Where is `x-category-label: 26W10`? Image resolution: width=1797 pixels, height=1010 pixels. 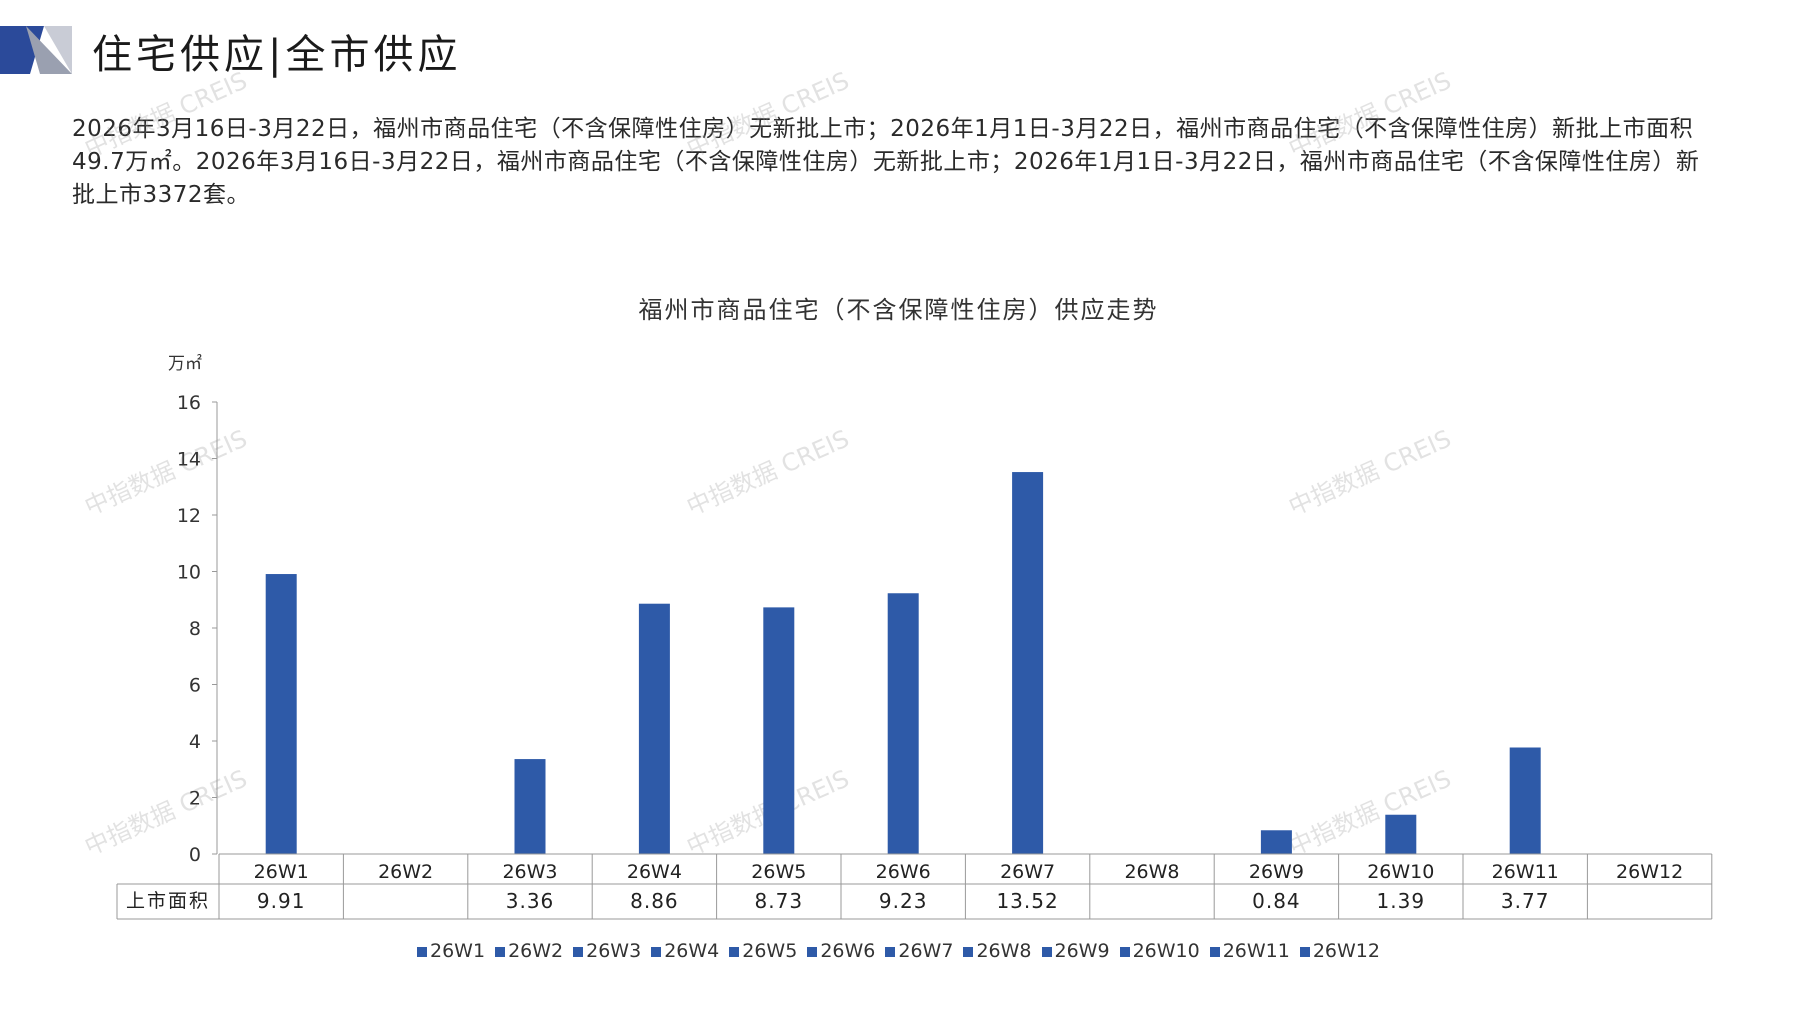 x-category-label: 26W10 is located at coordinates (1400, 872).